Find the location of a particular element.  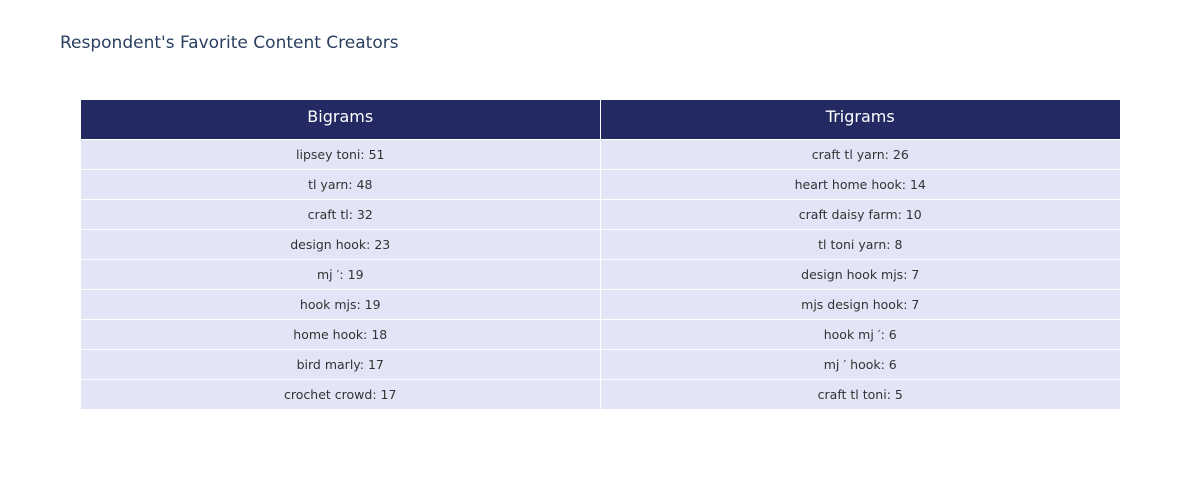

table-row: bird marly: 17 mj ′ hook: 6 is located at coordinates (600, 365).